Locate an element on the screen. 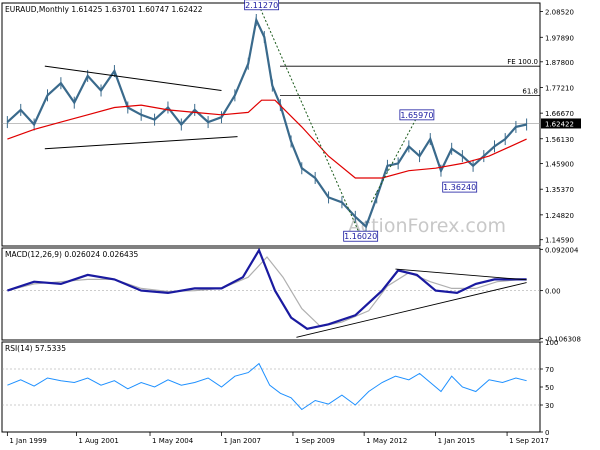 The width and height of the screenshot is (600, 450). macd-ytick-label: 0.092004 is located at coordinates (562, 250).